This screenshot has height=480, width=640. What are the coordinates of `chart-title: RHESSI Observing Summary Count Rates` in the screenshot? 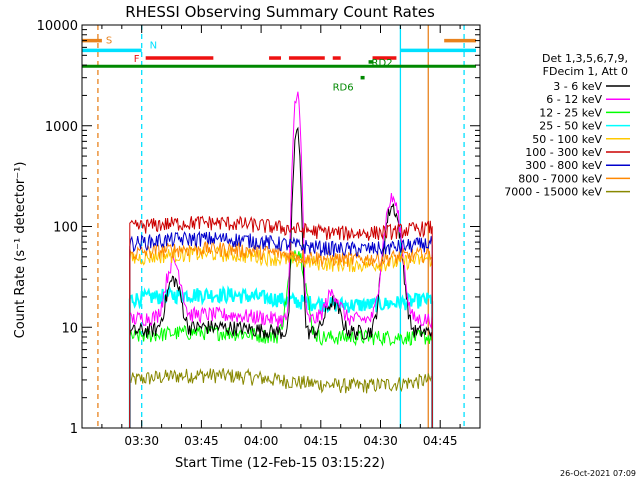 It's located at (280, 12).